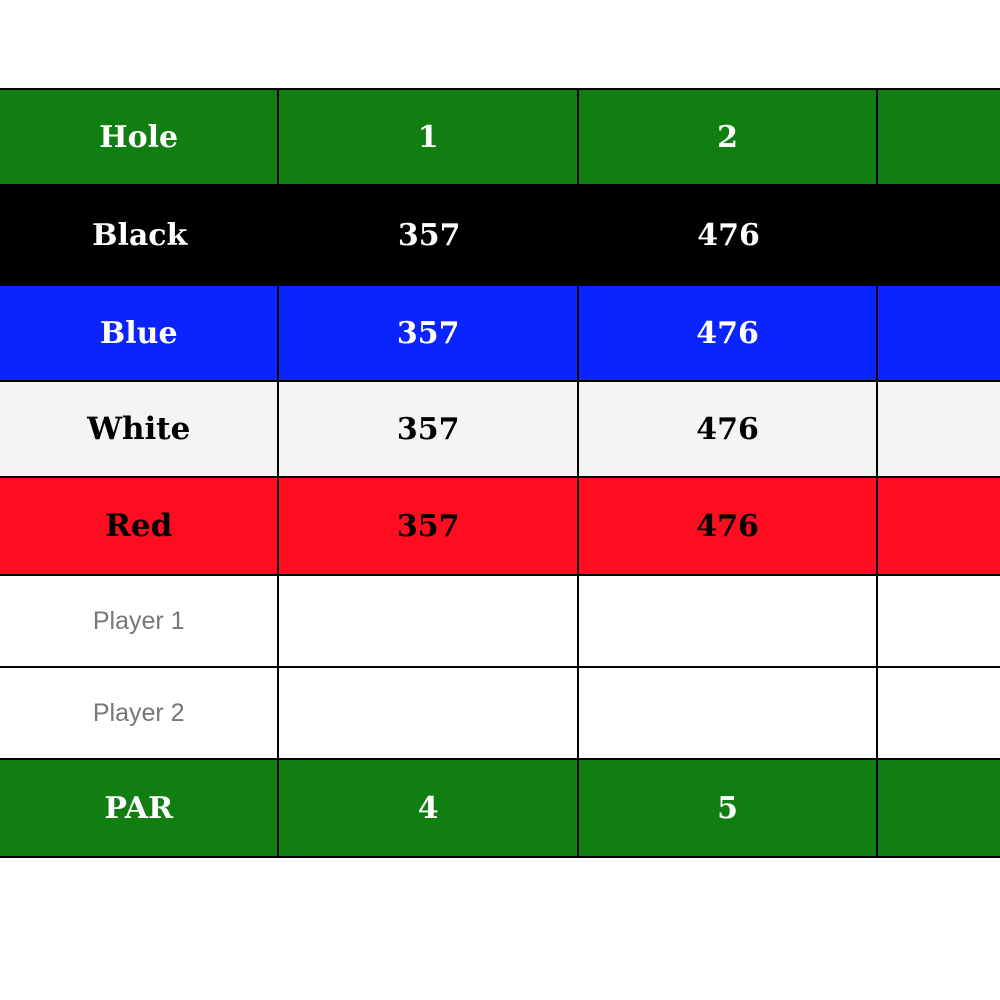 The height and width of the screenshot is (1000, 1000). Describe the element at coordinates (140, 713) in the screenshot. I see `player-label-2: Player 2` at that location.